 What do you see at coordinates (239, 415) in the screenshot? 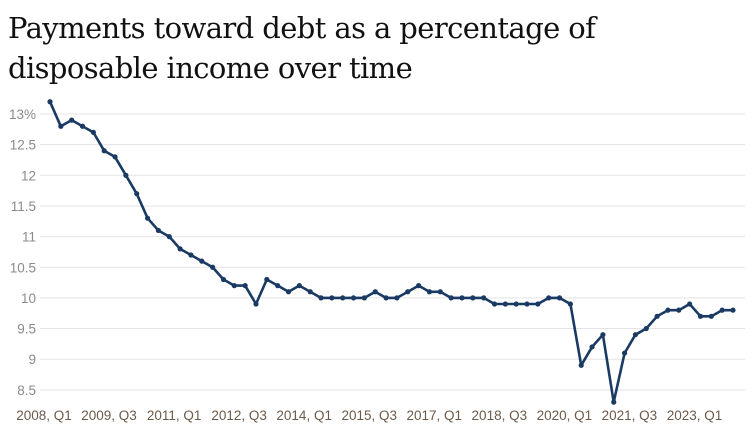
I see `x-tick-label: 2012, Q3` at bounding box center [239, 415].